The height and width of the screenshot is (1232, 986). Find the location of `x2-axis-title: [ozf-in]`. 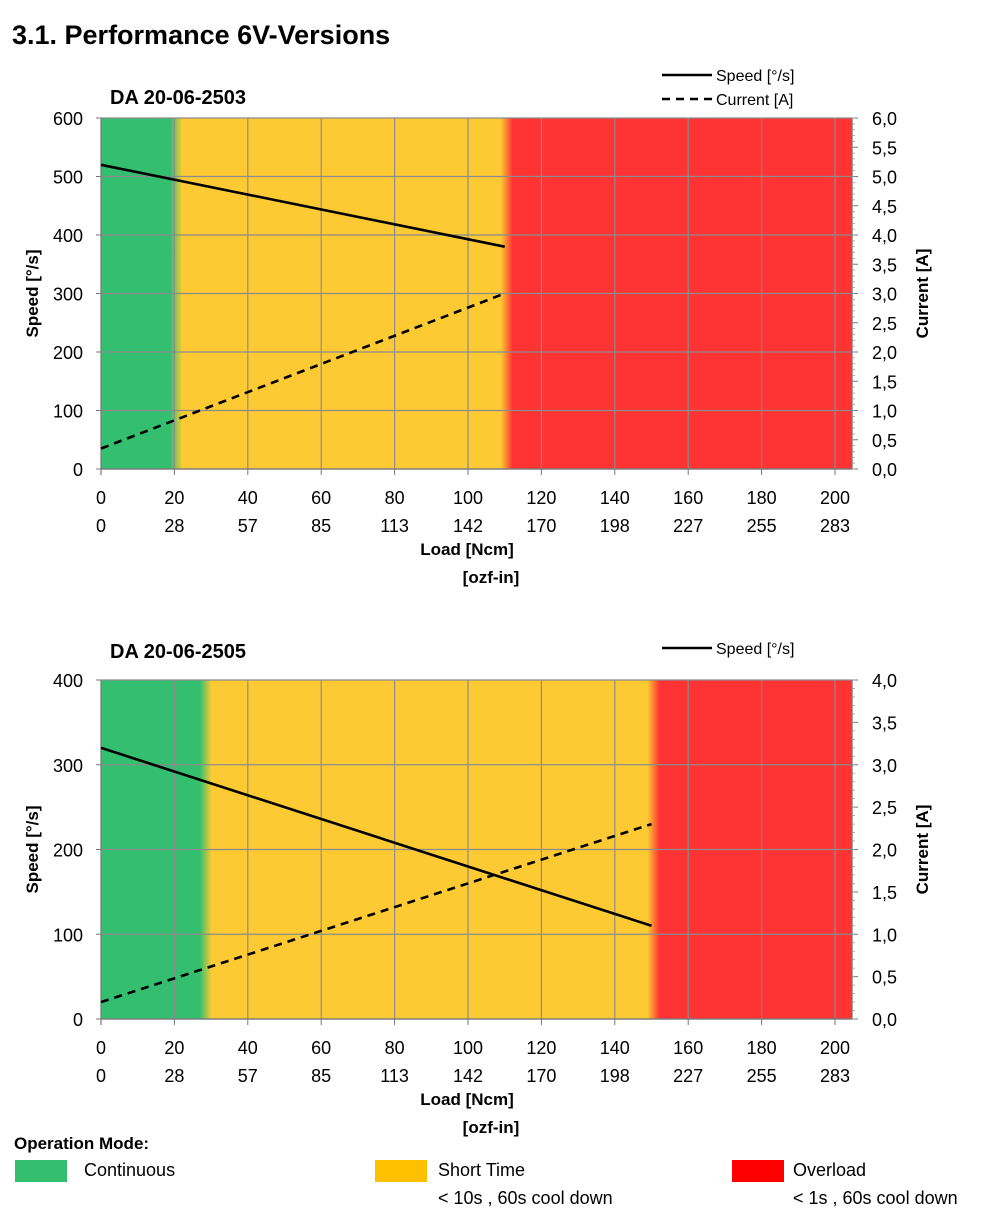

x2-axis-title: [ozf-in] is located at coordinates (491, 1127).